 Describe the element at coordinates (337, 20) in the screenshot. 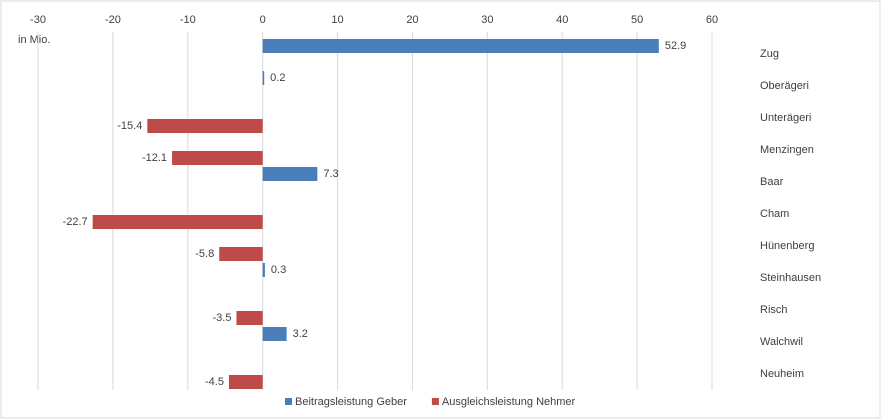

I see `x-tick-label: 10` at that location.